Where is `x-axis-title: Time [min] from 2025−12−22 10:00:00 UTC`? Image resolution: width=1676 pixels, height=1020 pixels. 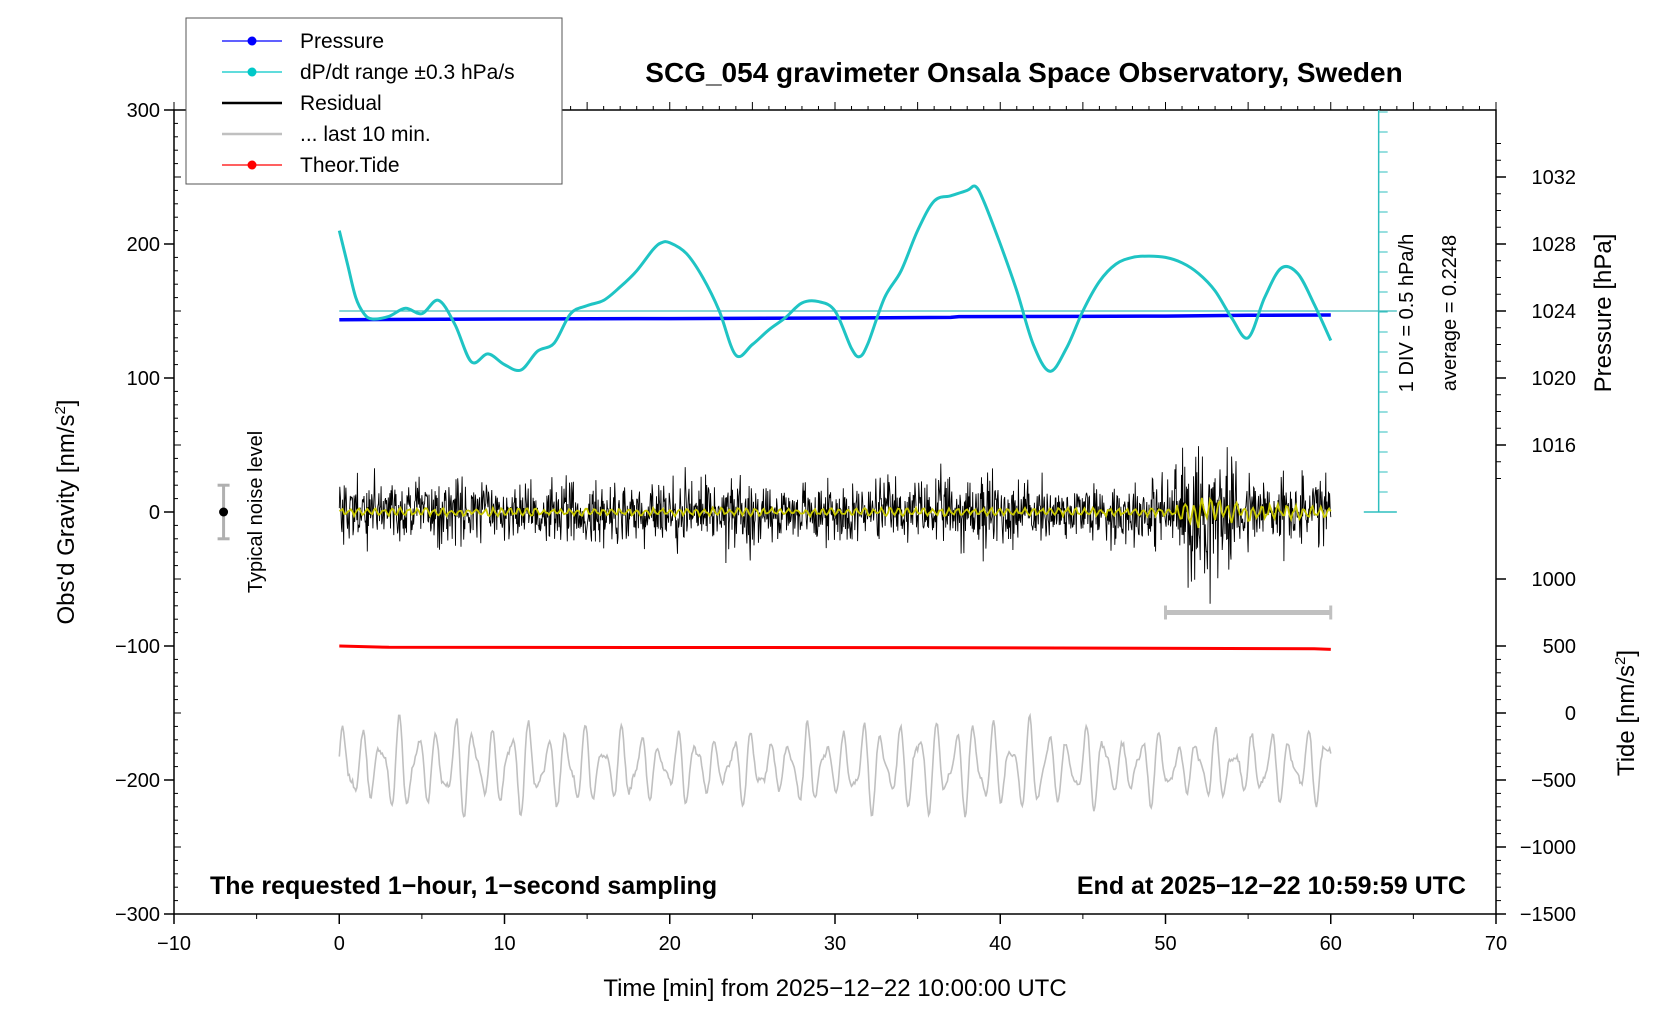 x-axis-title: Time [min] from 2025−12−22 10:00:00 UTC is located at coordinates (834, 988).